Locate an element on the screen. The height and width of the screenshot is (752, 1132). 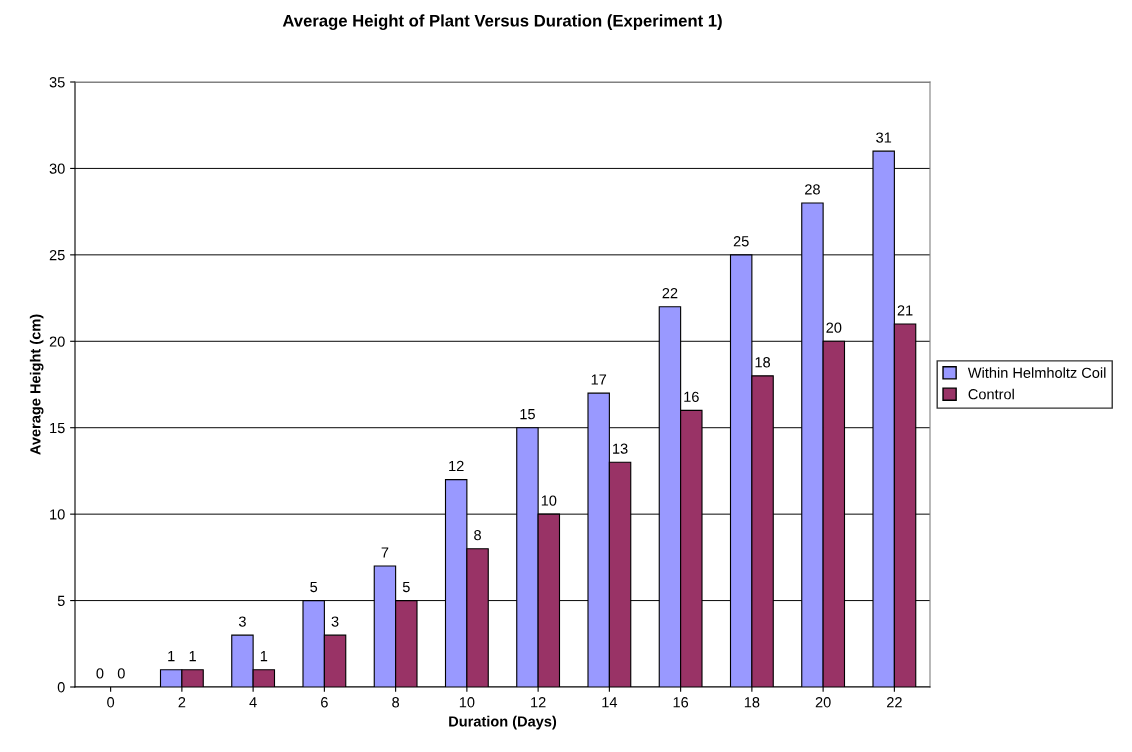
data-label: 17 is located at coordinates (599, 379).